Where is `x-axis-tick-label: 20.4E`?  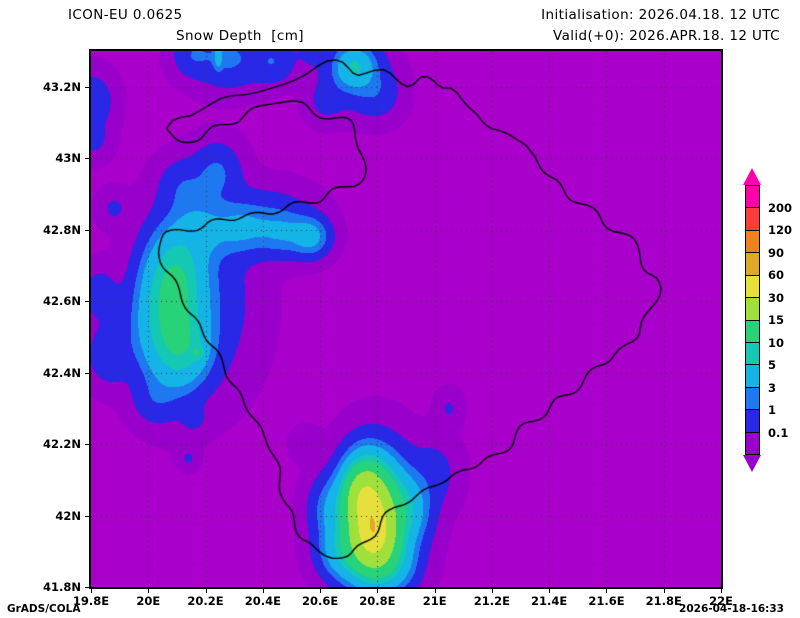 x-axis-tick-label: 20.4E is located at coordinates (262, 601).